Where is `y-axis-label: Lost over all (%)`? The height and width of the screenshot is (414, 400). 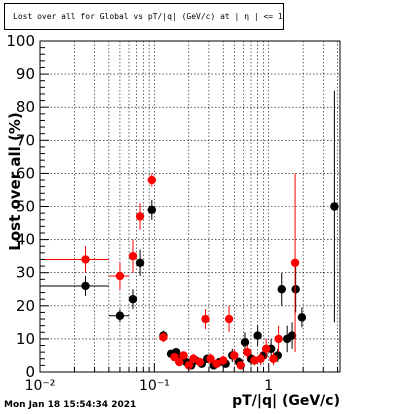
y-axis-label: Lost over all (%) is located at coordinates (15, 181).